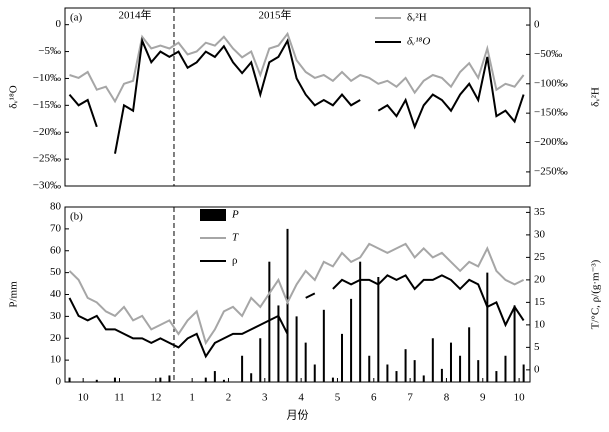  I want to click on y2-axis-title: T/°C, ρ/(g·m⁻³), so click(596, 294).